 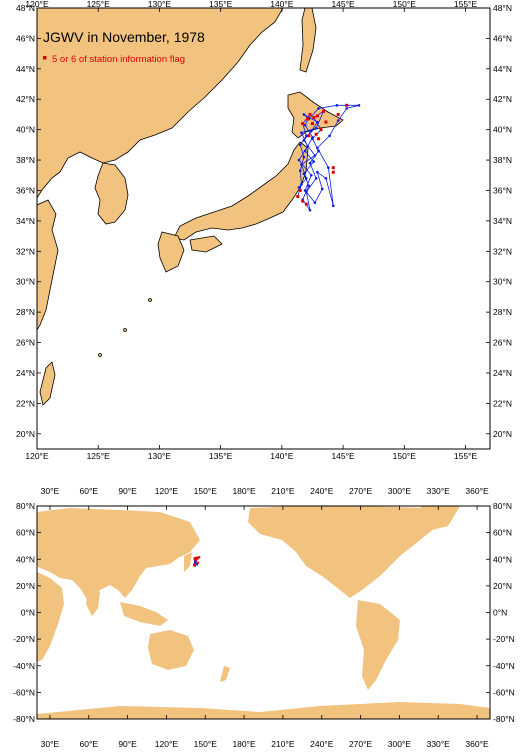 What do you see at coordinates (25, 312) in the screenshot?
I see `lat-tick-label-left: 28°N` at bounding box center [25, 312].